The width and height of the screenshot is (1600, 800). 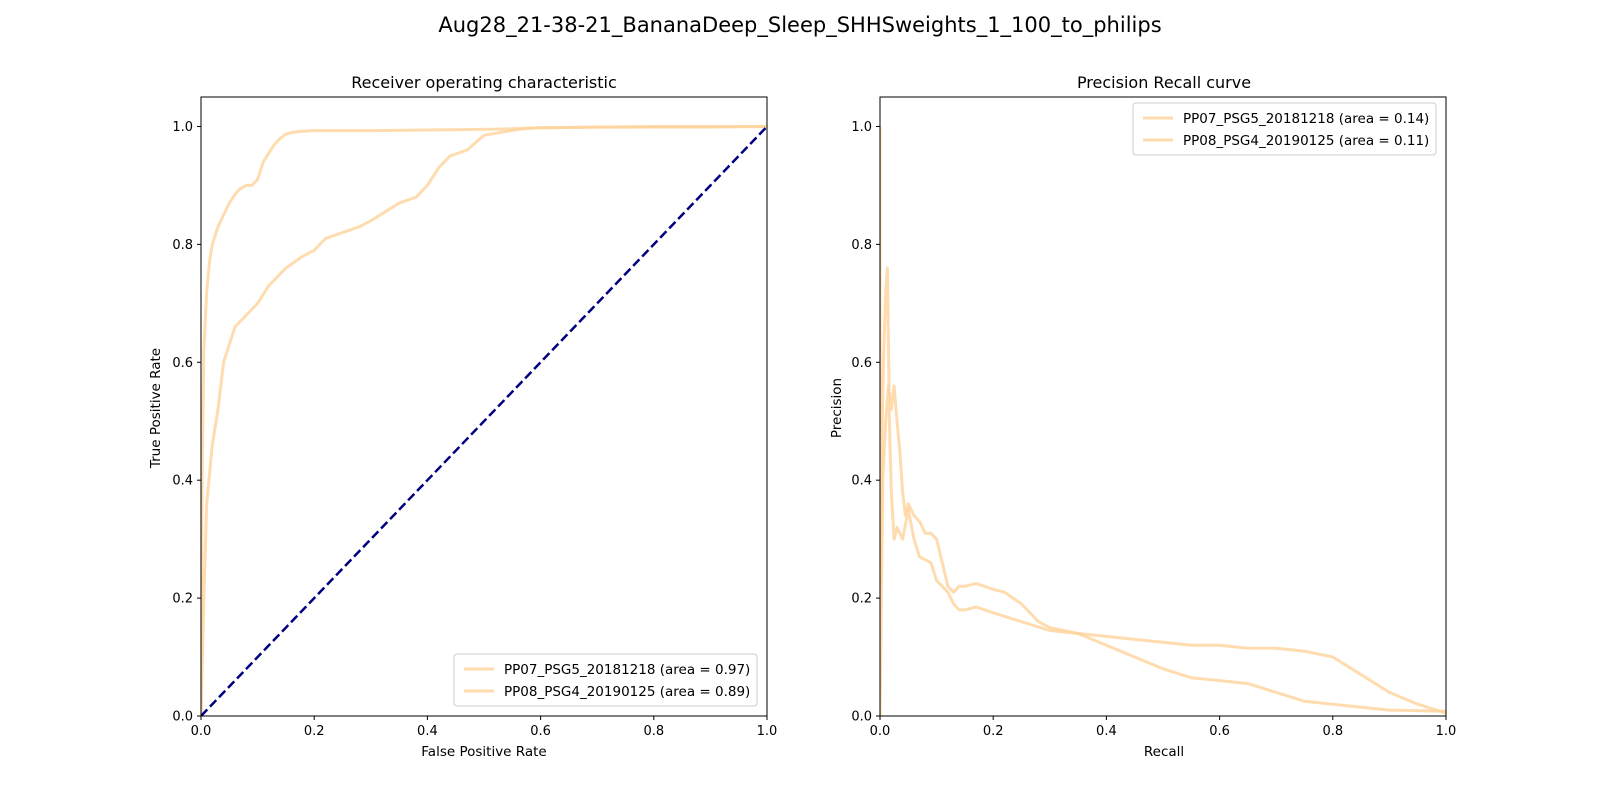 I want to click on roc-y-tick-label: 1.0, so click(x=182, y=127).